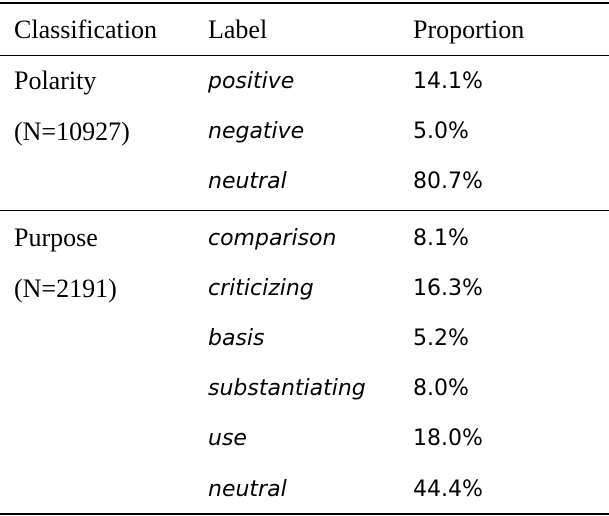  Describe the element at coordinates (256, 131) in the screenshot. I see `row-label: negative` at that location.